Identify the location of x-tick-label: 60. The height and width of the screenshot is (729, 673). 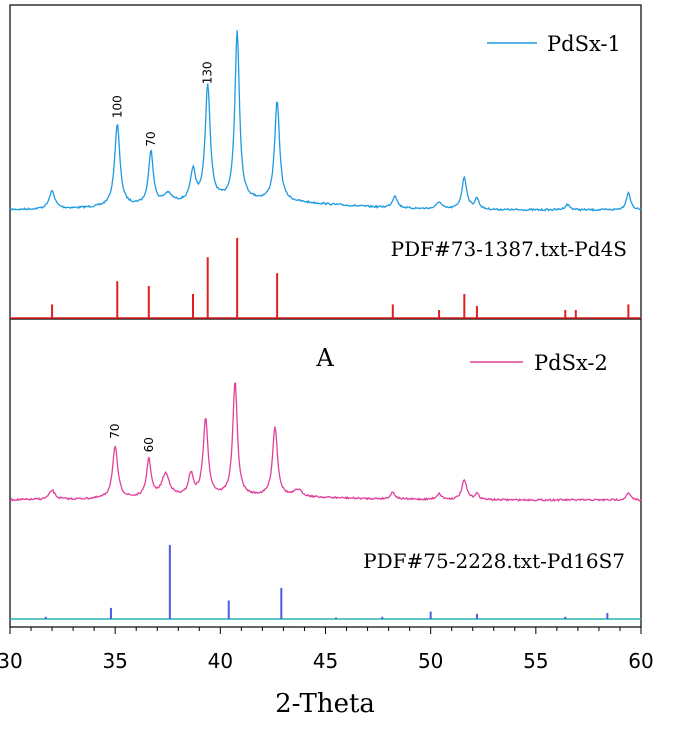
(640, 661).